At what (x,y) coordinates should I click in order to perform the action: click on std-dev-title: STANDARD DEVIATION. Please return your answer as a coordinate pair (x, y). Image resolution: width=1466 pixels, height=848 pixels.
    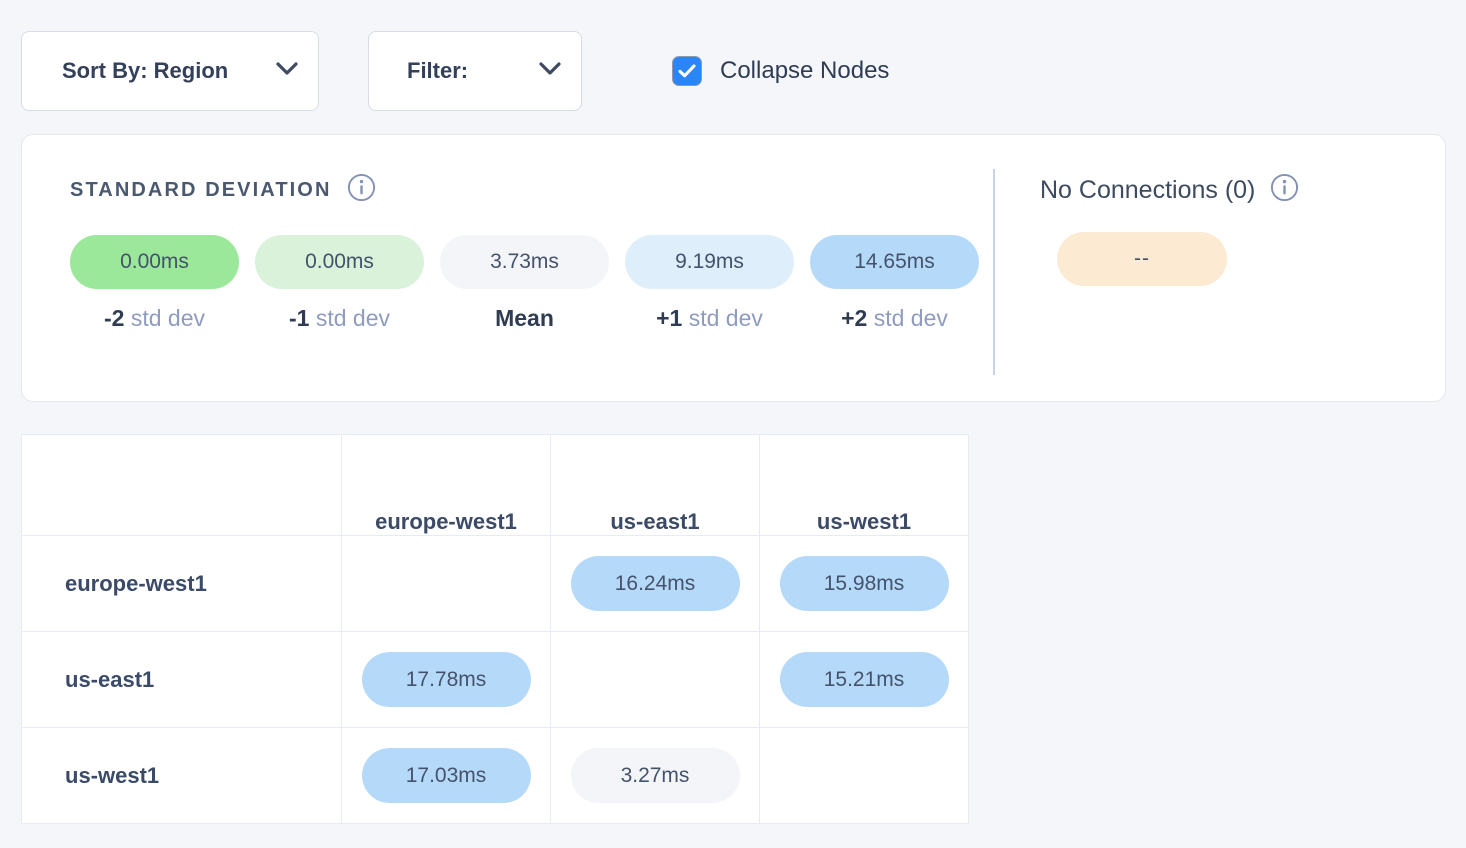
    Looking at the image, I should click on (201, 189).